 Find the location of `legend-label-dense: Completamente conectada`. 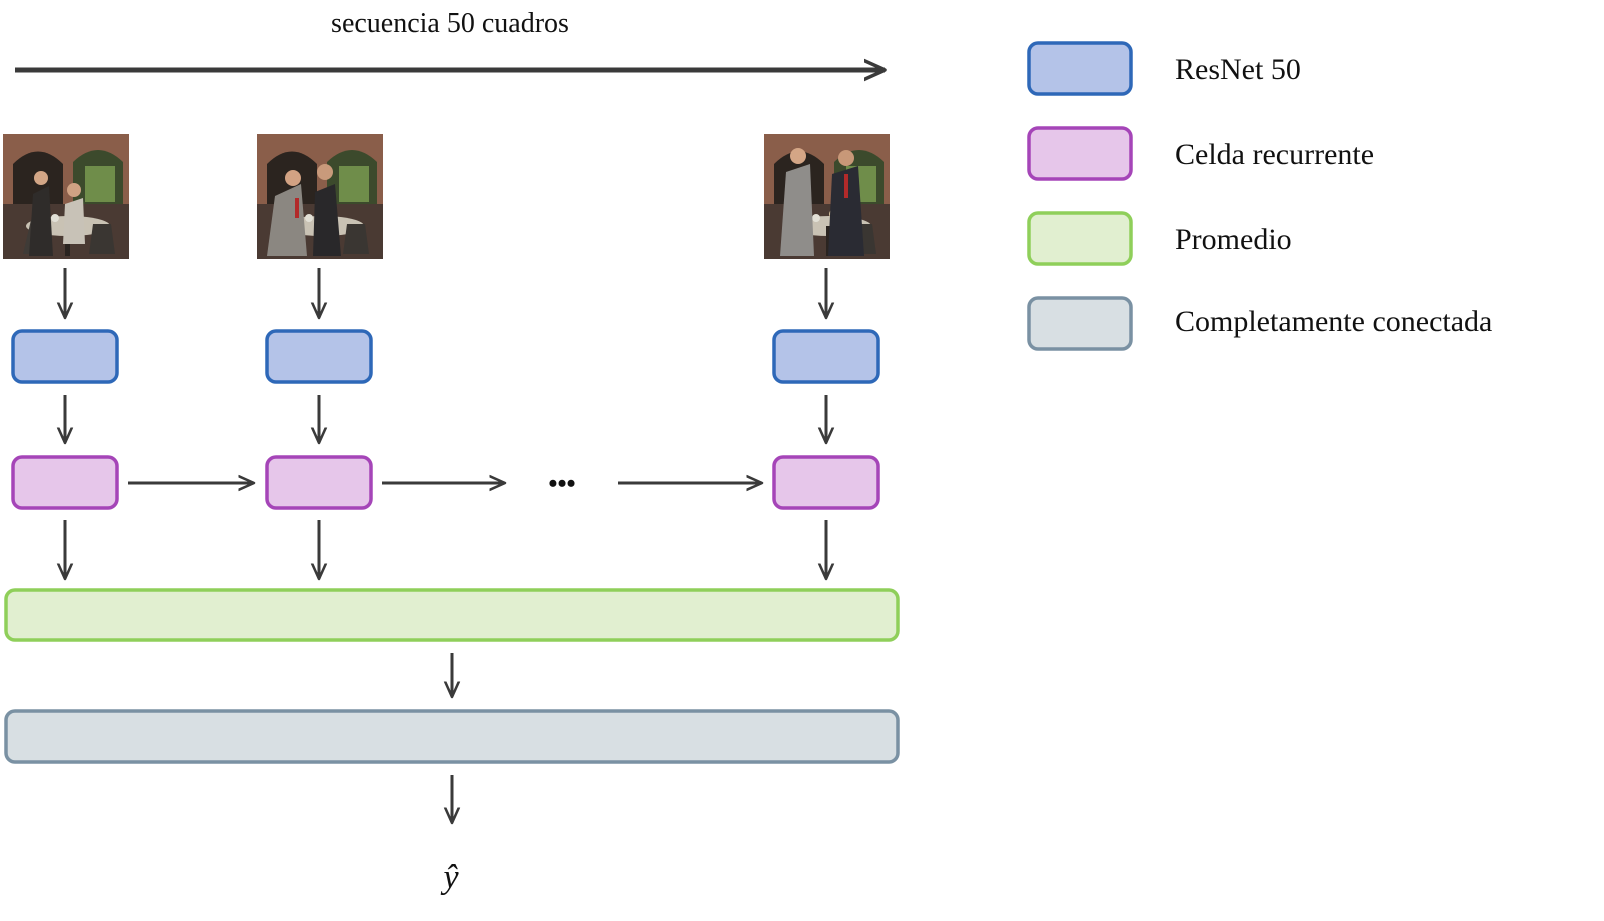

legend-label-dense: Completamente conectada is located at coordinates (1333, 321).